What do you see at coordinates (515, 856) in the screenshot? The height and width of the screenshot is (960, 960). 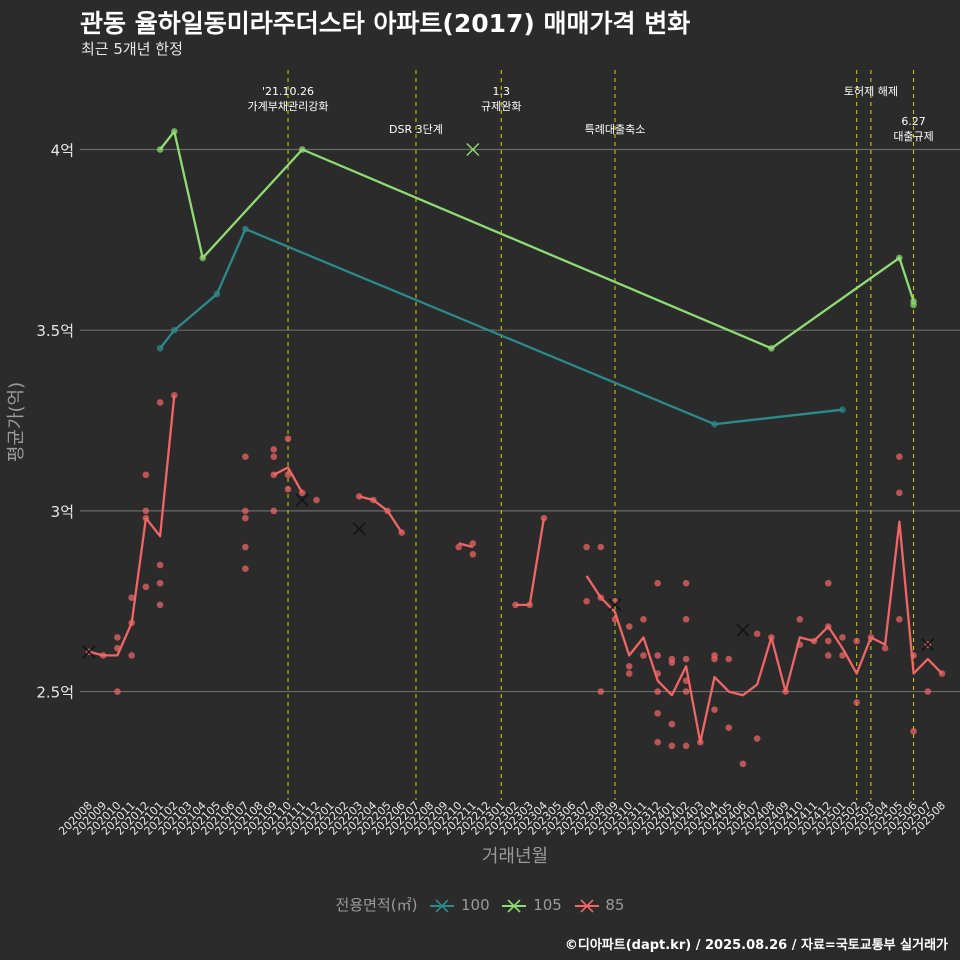 I see `x-axis-title: 거래년월` at bounding box center [515, 856].